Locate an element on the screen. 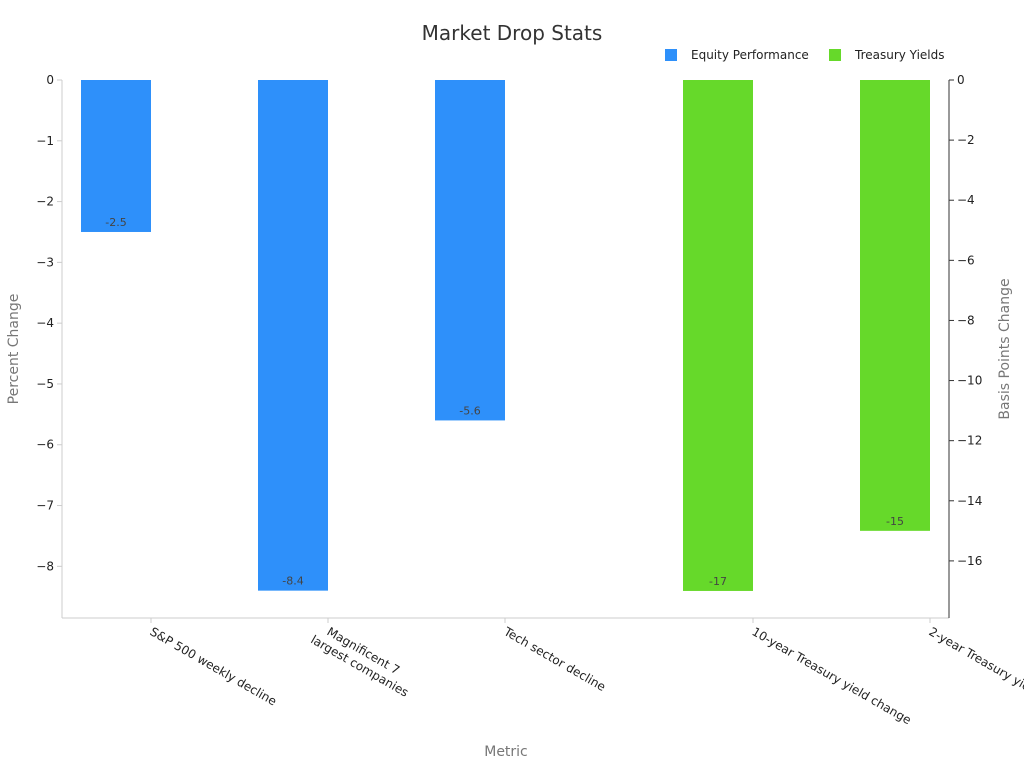 The height and width of the screenshot is (772, 1024). bar-value-label-2: -5.6 is located at coordinates (469, 410).